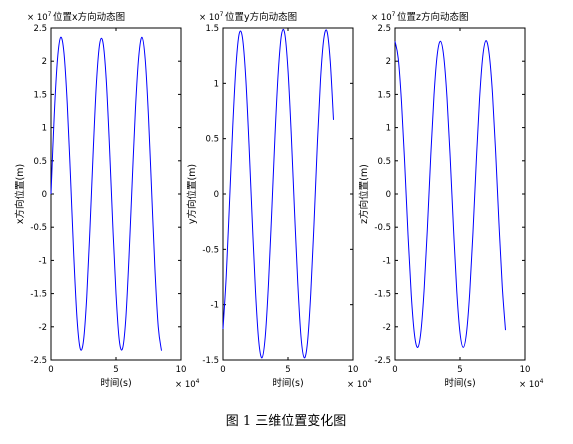 The image size is (573, 444). What do you see at coordinates (89, 17) in the screenshot?
I see `subplot-title: 位置x方向动态图` at bounding box center [89, 17].